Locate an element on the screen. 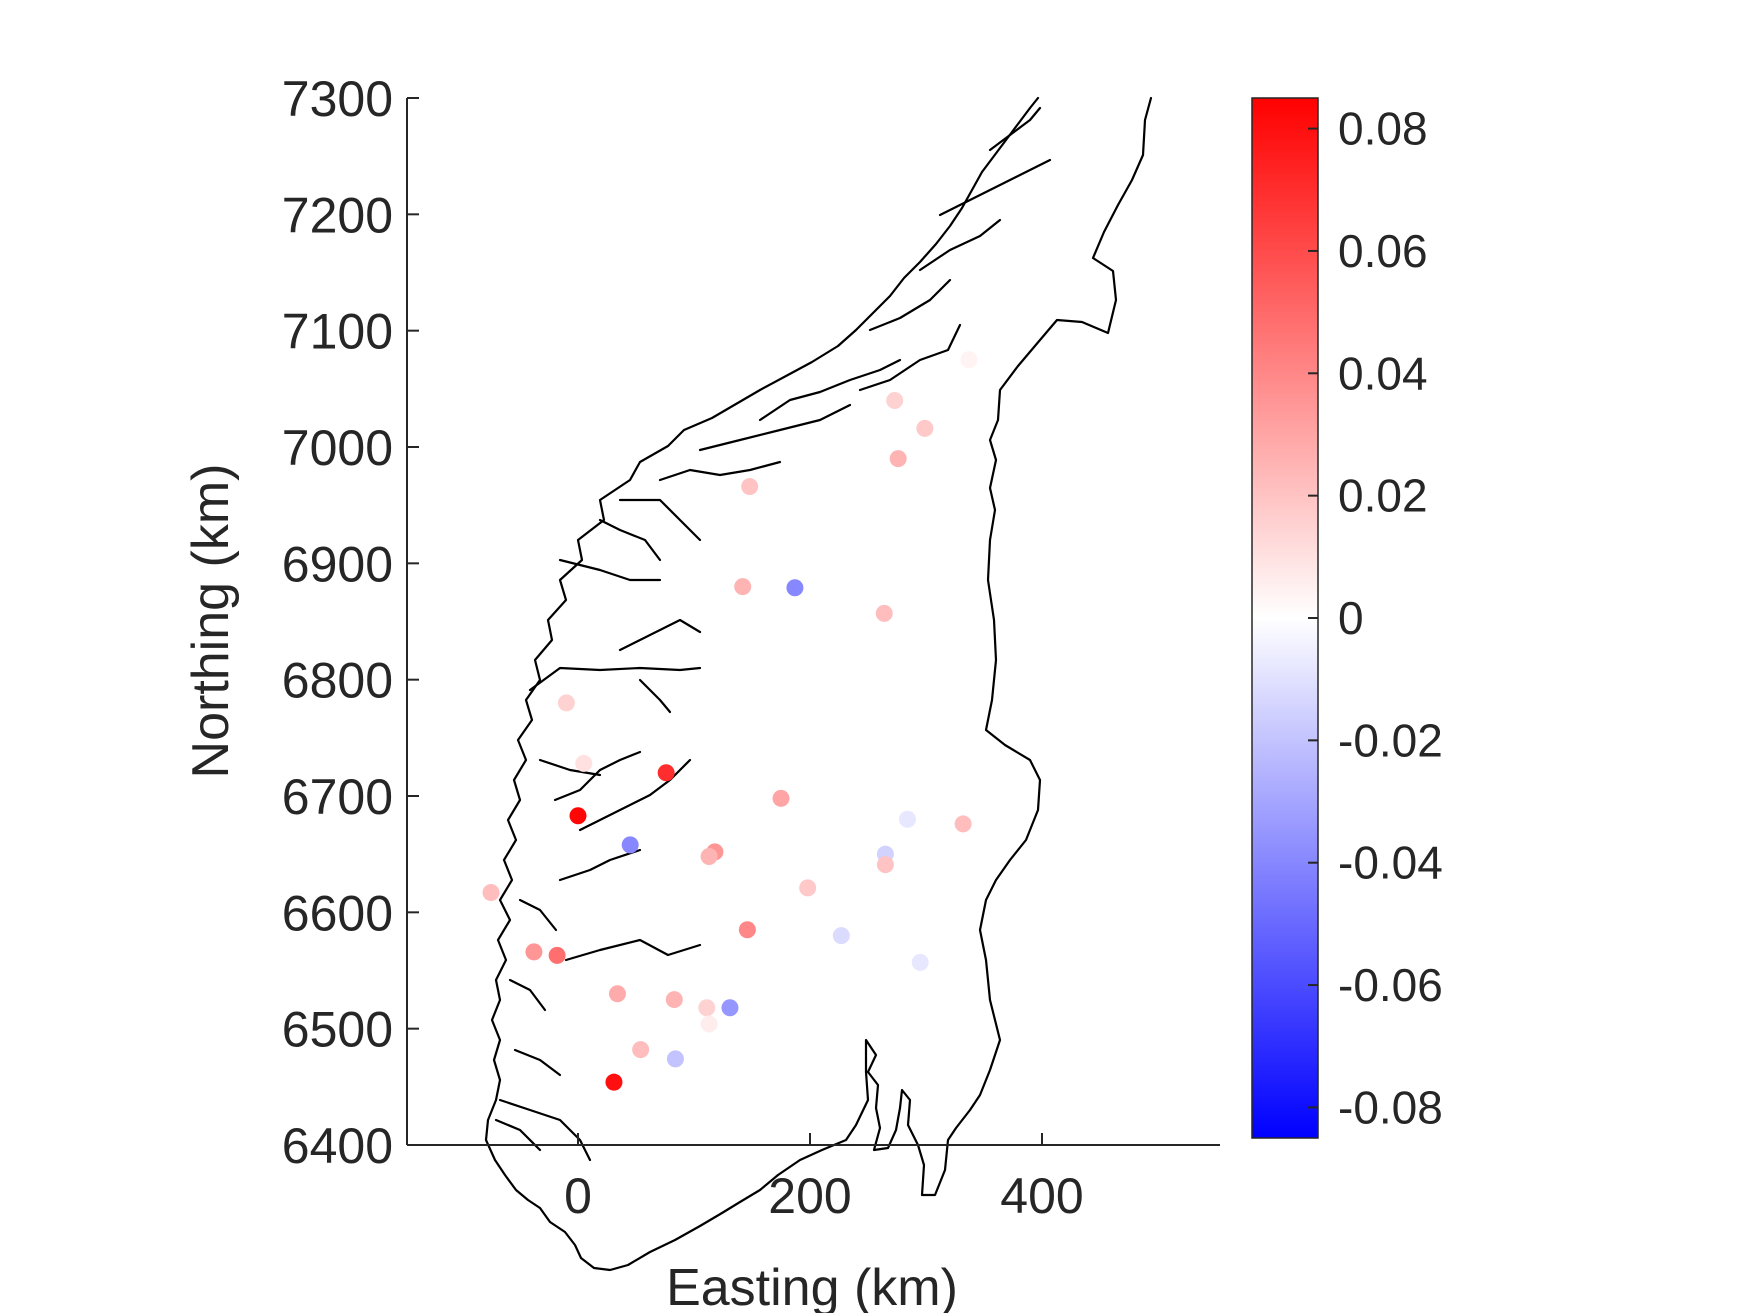  colorbar-tick-label: -0.04 is located at coordinates (1390, 863).